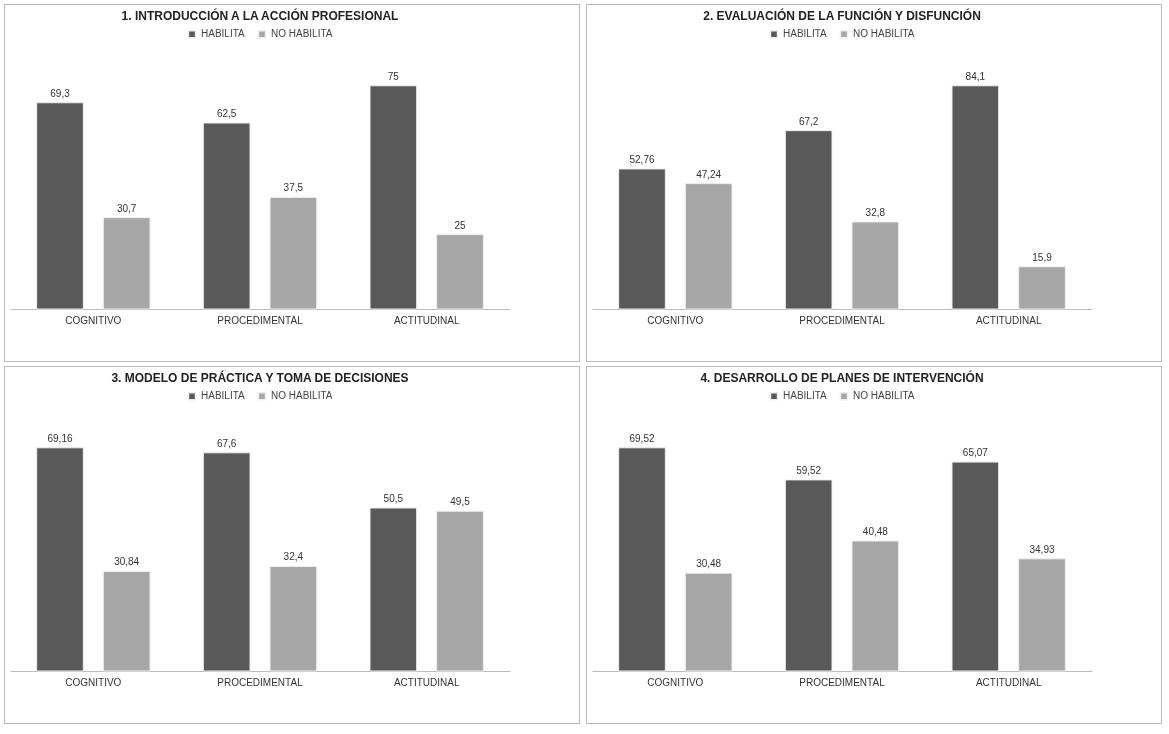 The height and width of the screenshot is (734, 1169). Describe the element at coordinates (1042, 549) in the screenshot. I see `data-label: 34,93` at that location.